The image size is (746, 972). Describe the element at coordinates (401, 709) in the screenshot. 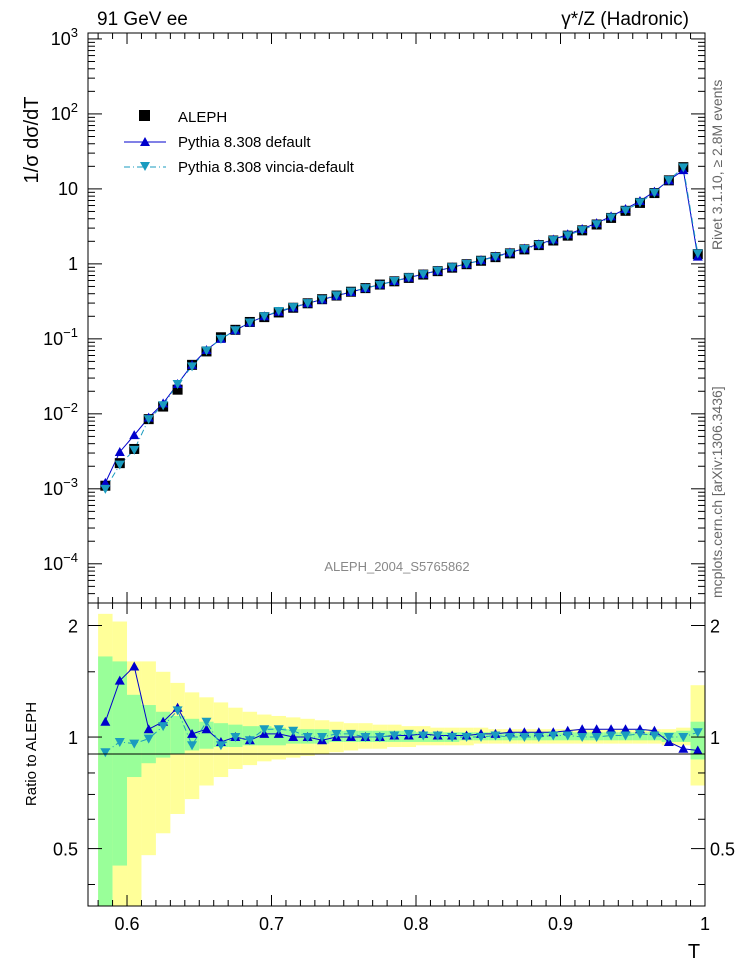

I see `ratio-series-markers` at that location.